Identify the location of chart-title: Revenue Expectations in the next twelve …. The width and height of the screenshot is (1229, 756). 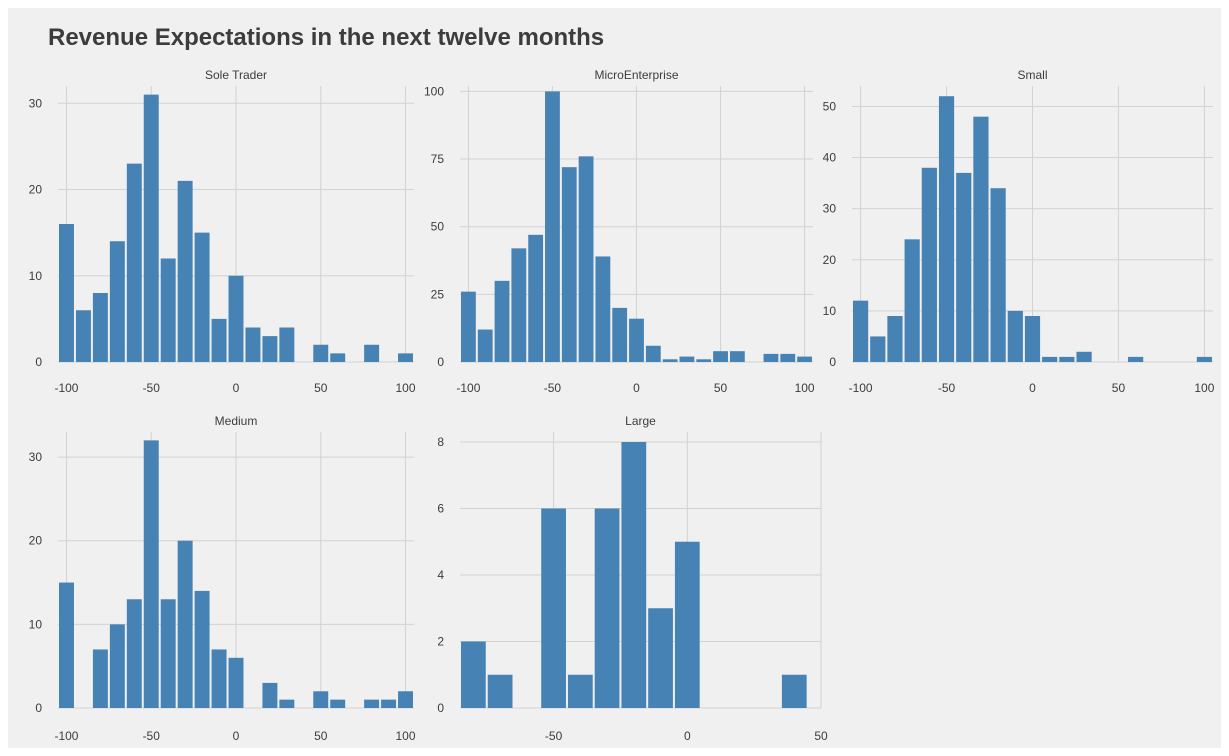
(326, 37).